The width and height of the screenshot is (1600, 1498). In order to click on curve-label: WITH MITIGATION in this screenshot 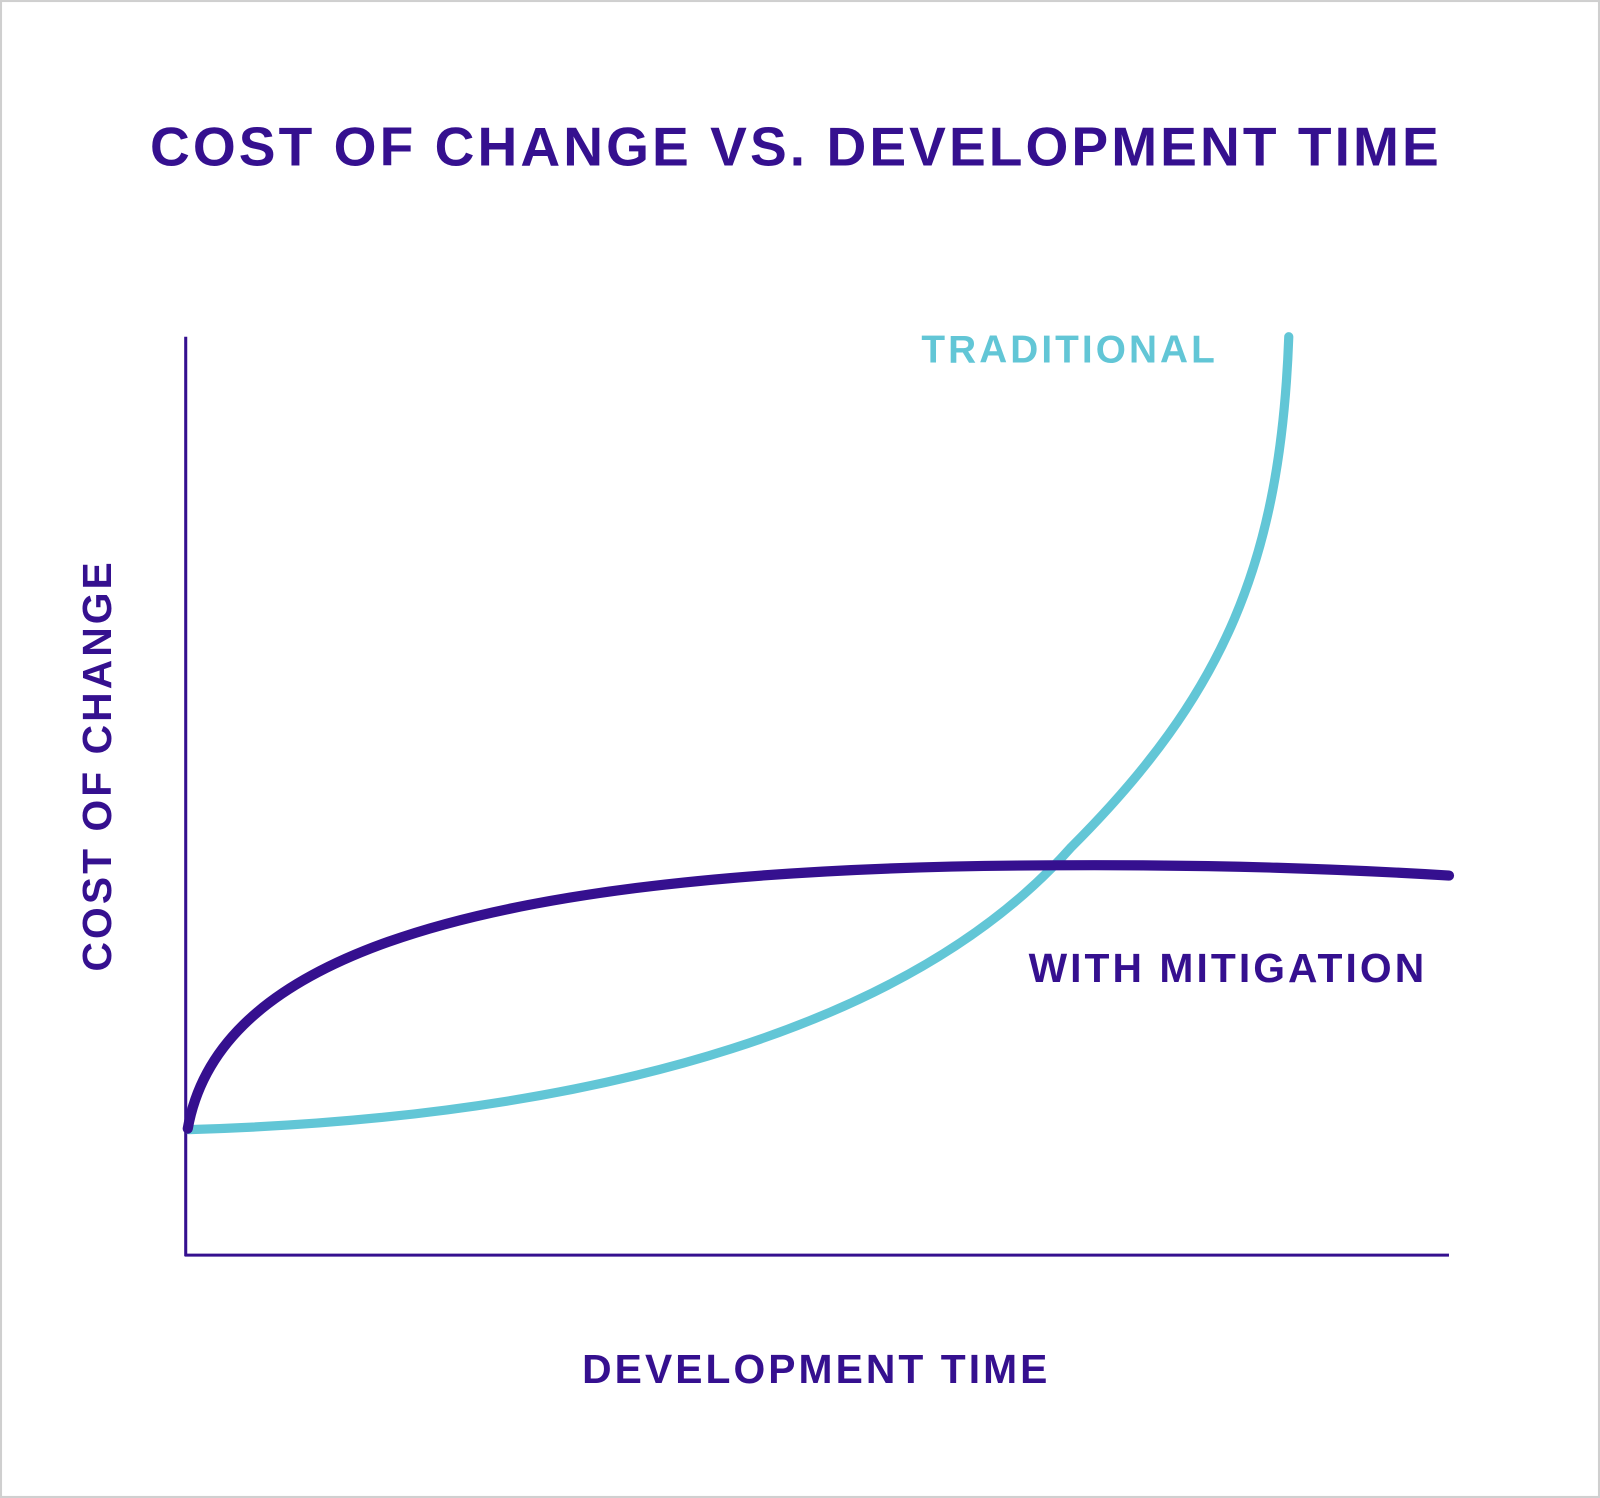, I will do `click(1228, 968)`.